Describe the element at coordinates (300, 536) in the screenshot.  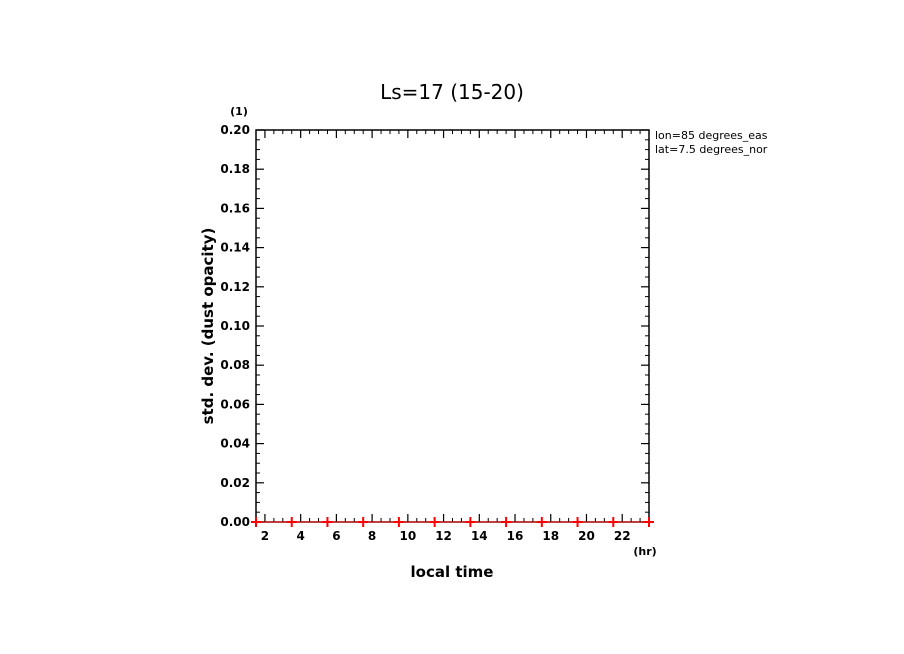
I see `x-tick-label: 4` at that location.